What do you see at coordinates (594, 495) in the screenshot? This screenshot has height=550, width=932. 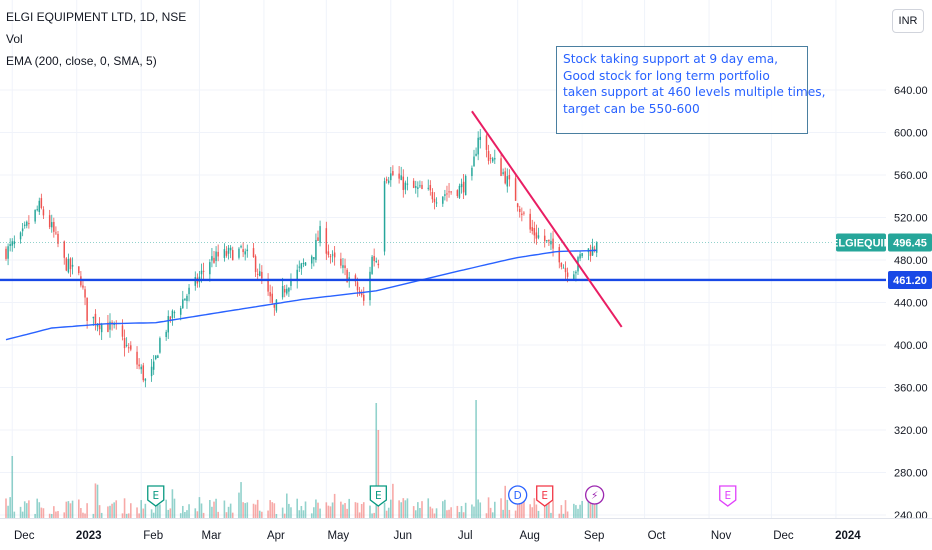 I see `event-marker: ⚡` at bounding box center [594, 495].